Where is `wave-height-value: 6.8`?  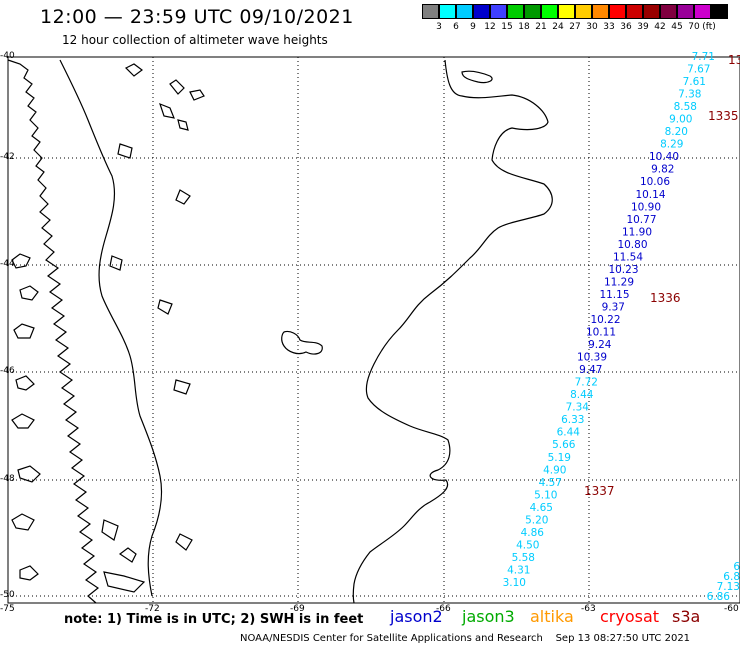
wave-height-value: 6.8 is located at coordinates (731, 577).